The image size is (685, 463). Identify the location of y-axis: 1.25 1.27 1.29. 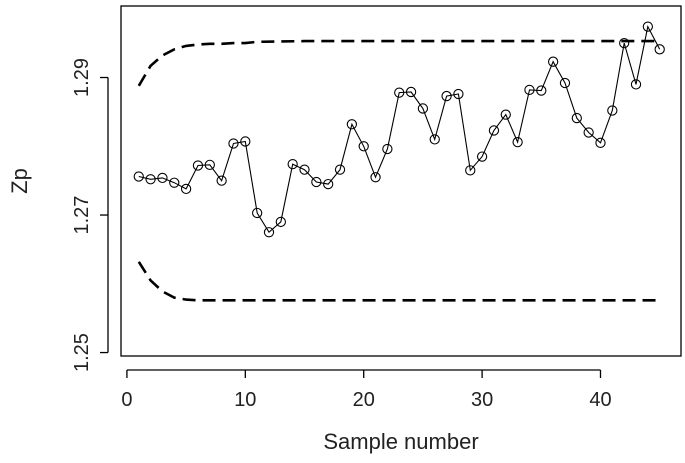
(90, 215).